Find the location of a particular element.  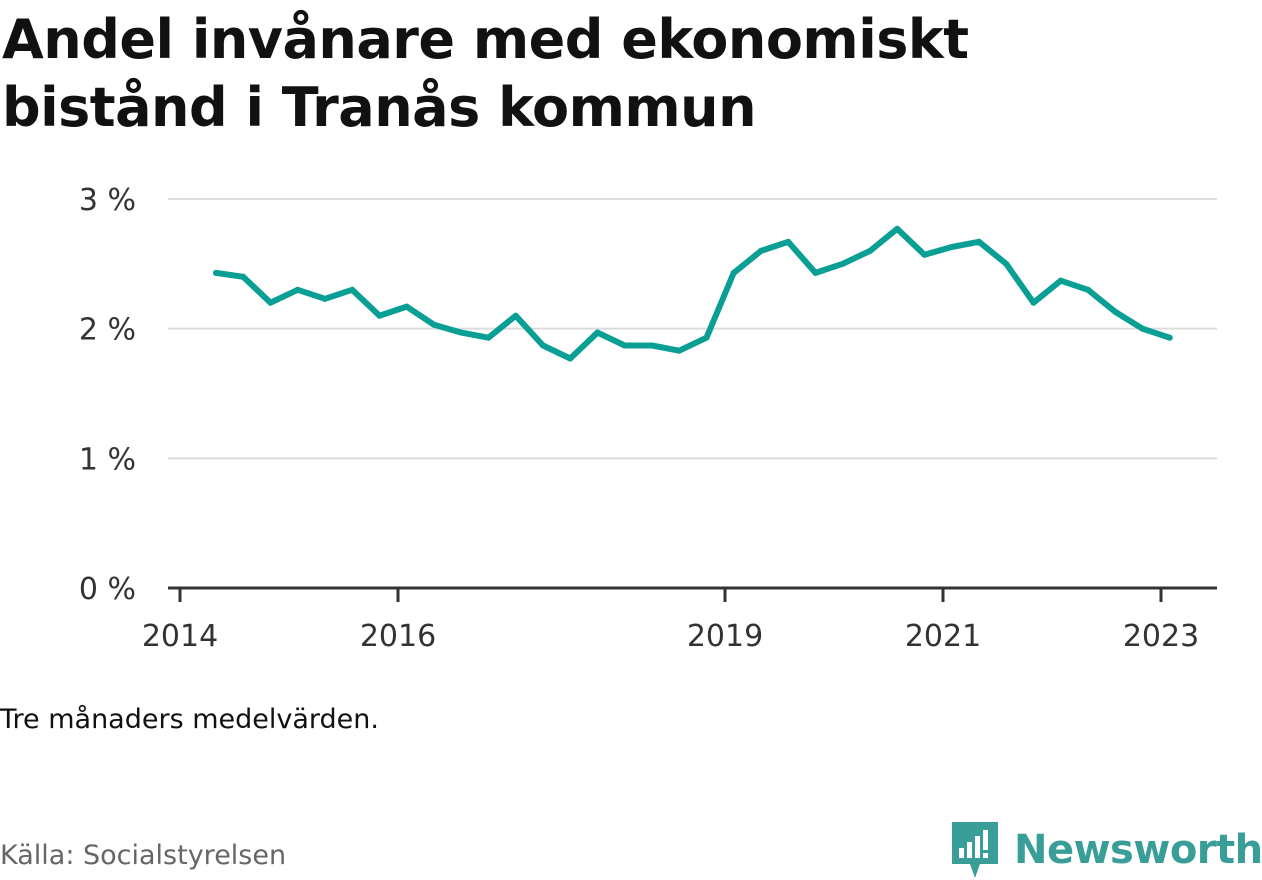

y-tick-label: 2 % is located at coordinates (107, 330).